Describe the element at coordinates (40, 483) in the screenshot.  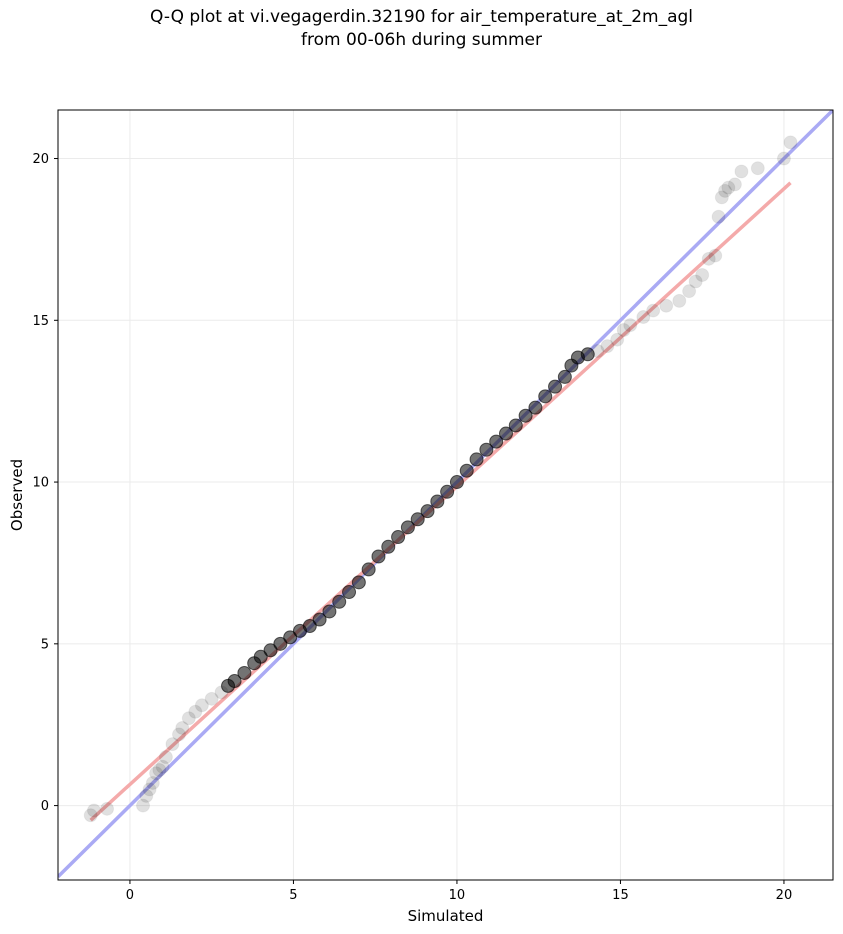
I see `y-tick-label: 10` at that location.